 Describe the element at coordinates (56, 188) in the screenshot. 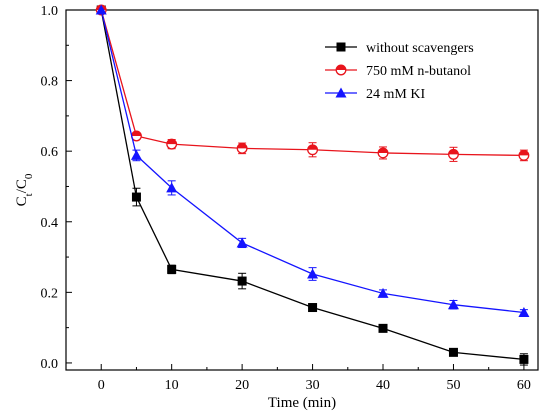

I see `y-axis-ticks: 0.0 0.2 0.4 0.6 0.8 1.0` at that location.